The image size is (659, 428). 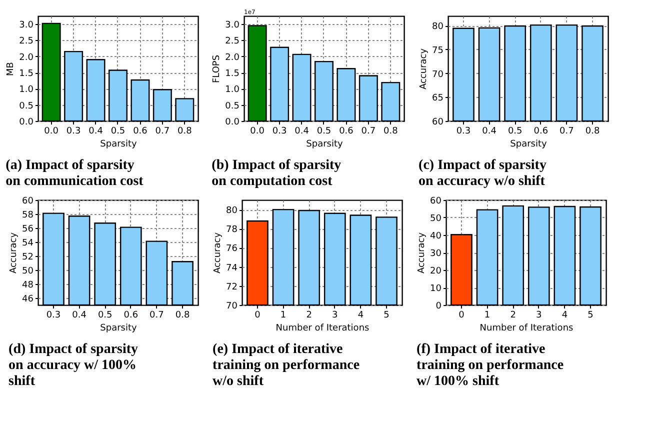 What do you see at coordinates (75, 173) in the screenshot?
I see `text: (a) Impact of sparsity on communication cost` at bounding box center [75, 173].